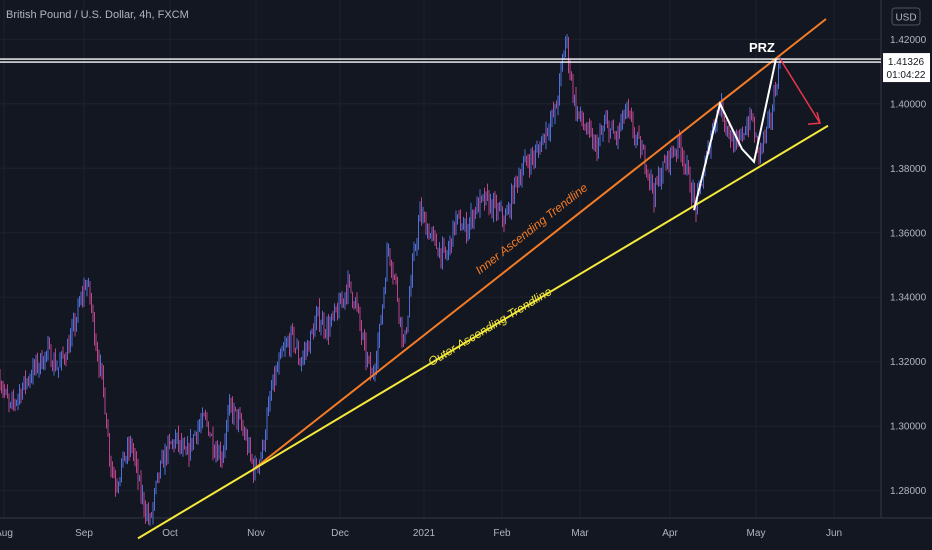  Describe the element at coordinates (908, 104) in the screenshot. I see `y-tick-label-1: 1.40000` at that location.